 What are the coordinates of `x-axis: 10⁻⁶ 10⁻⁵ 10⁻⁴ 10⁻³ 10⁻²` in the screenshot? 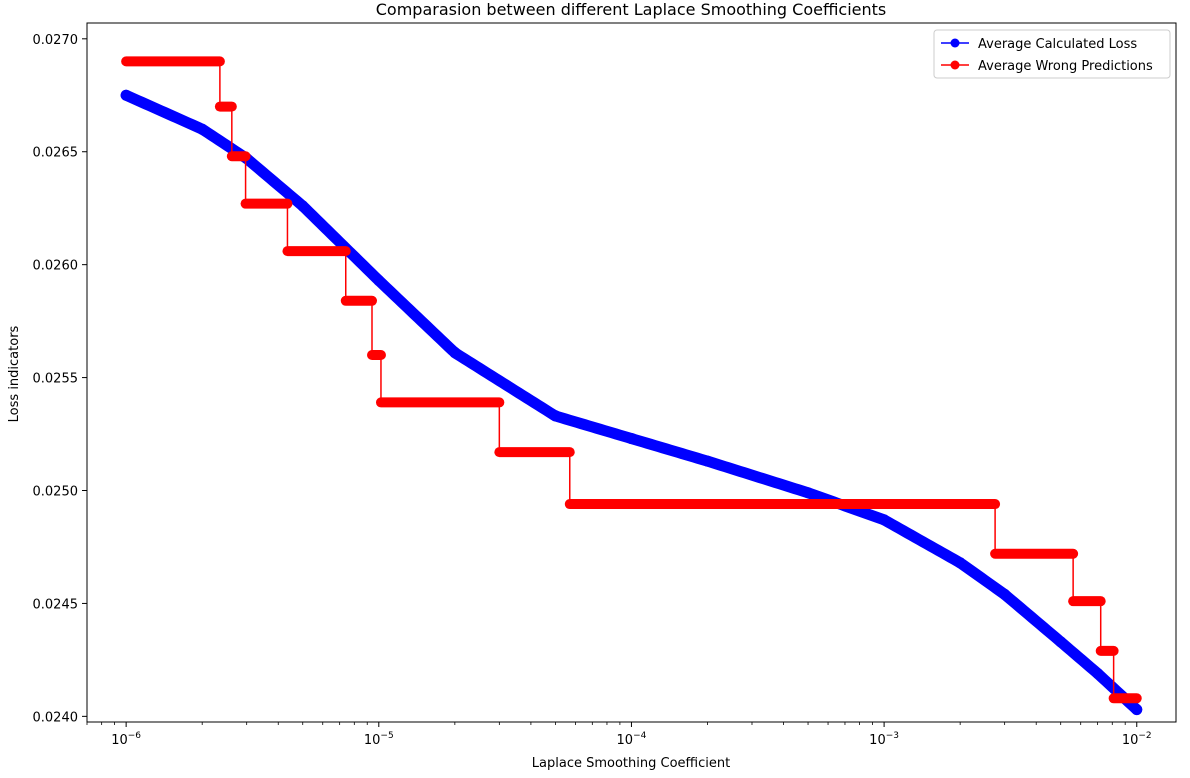 It's located at (619, 735).